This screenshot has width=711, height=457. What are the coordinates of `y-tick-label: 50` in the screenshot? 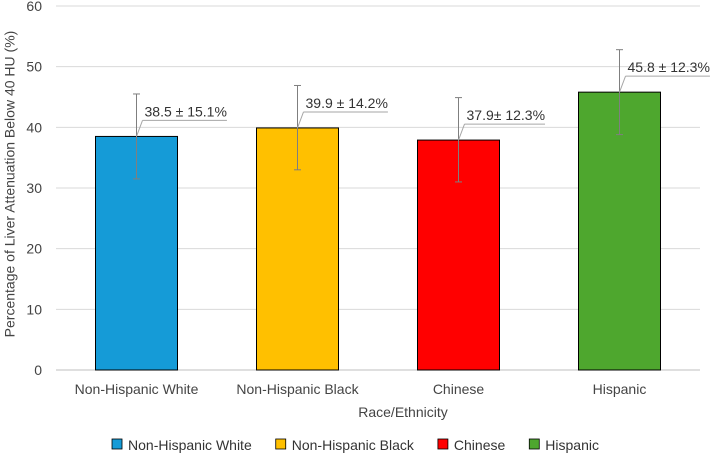 It's located at (34, 67).